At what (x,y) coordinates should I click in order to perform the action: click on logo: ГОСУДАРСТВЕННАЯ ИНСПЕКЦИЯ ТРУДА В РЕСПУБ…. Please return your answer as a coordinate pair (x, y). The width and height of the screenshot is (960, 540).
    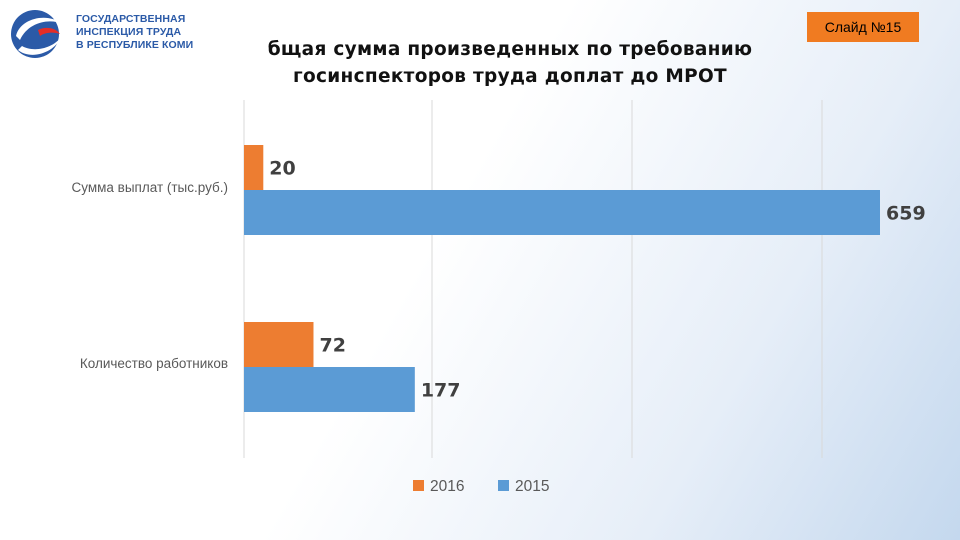
    Looking at the image, I should click on (103, 34).